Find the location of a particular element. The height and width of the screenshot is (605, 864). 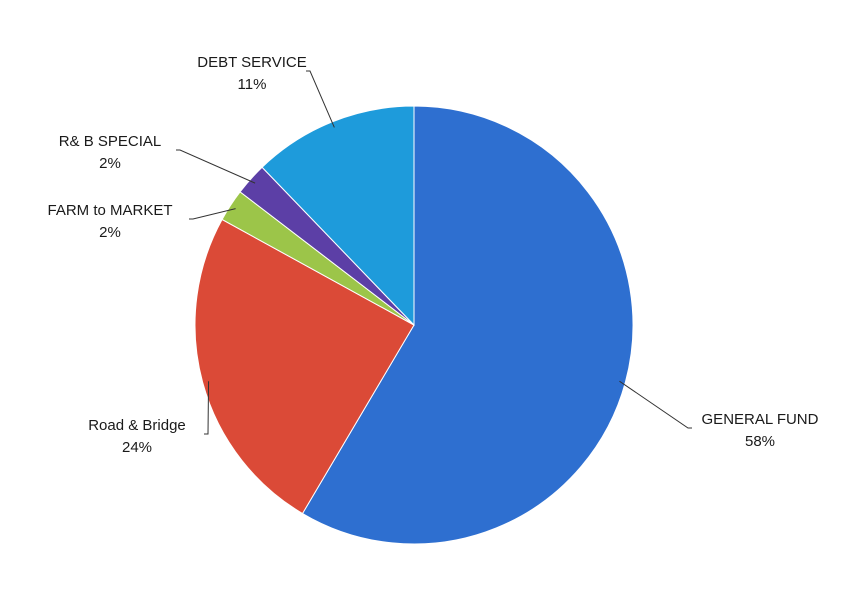

slice-label: R& B SPECIAL is located at coordinates (110, 141).